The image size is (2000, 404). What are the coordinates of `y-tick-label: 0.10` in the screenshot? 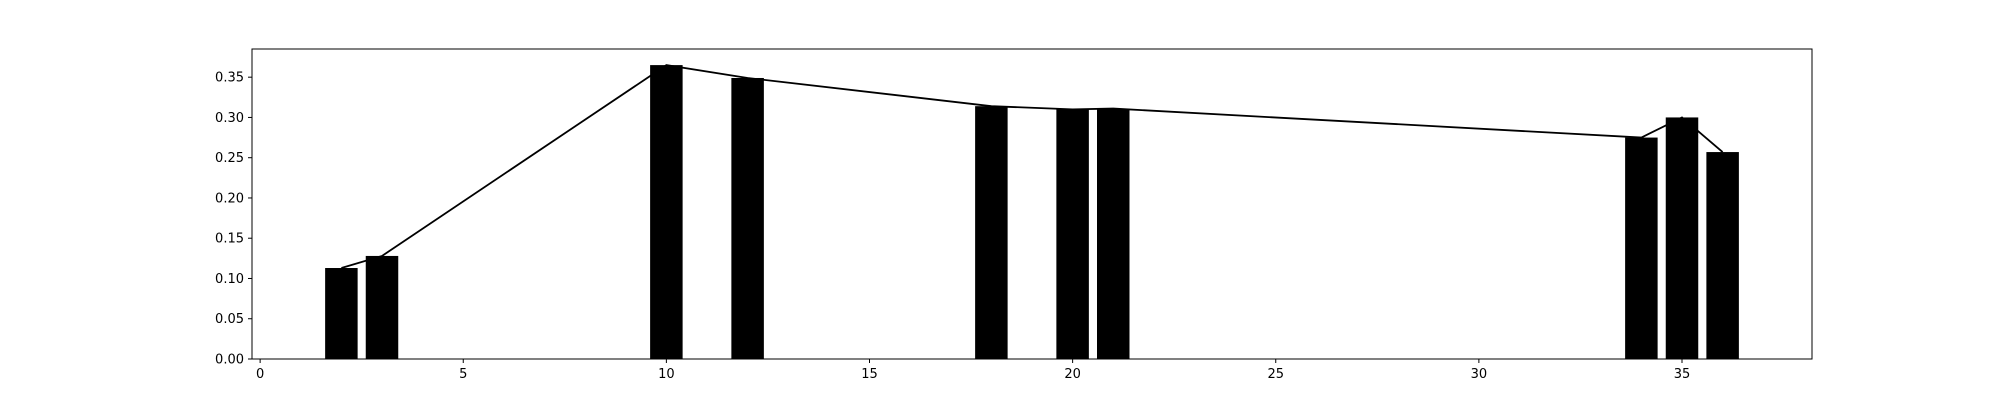 It's located at (229, 279).